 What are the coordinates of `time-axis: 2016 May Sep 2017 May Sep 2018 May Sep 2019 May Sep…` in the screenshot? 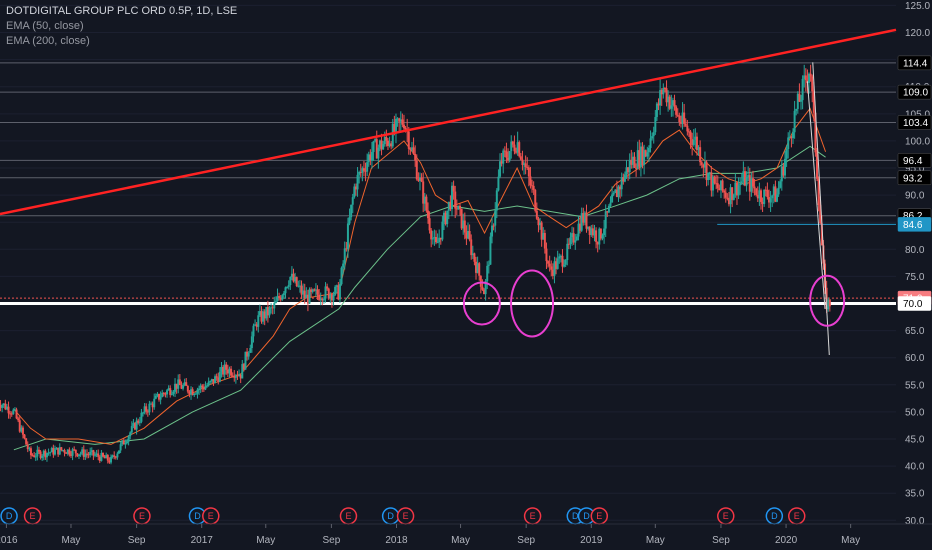 It's located at (466, 534).